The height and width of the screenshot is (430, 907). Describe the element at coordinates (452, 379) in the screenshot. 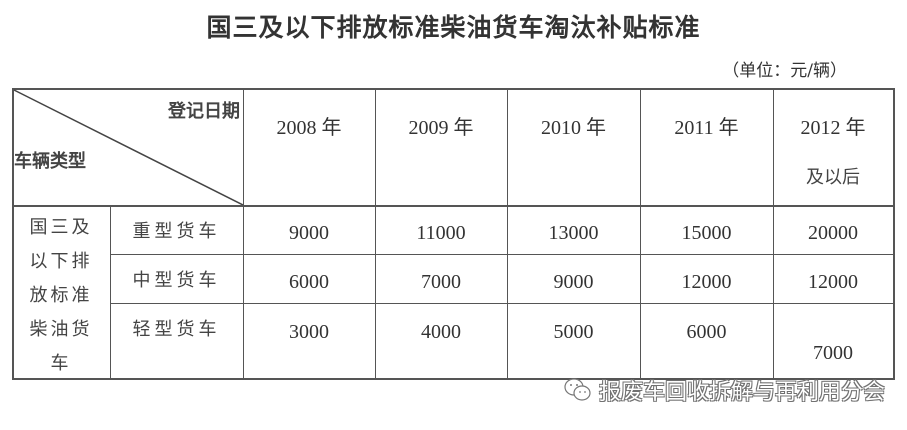

I see `table-border-bottom` at that location.